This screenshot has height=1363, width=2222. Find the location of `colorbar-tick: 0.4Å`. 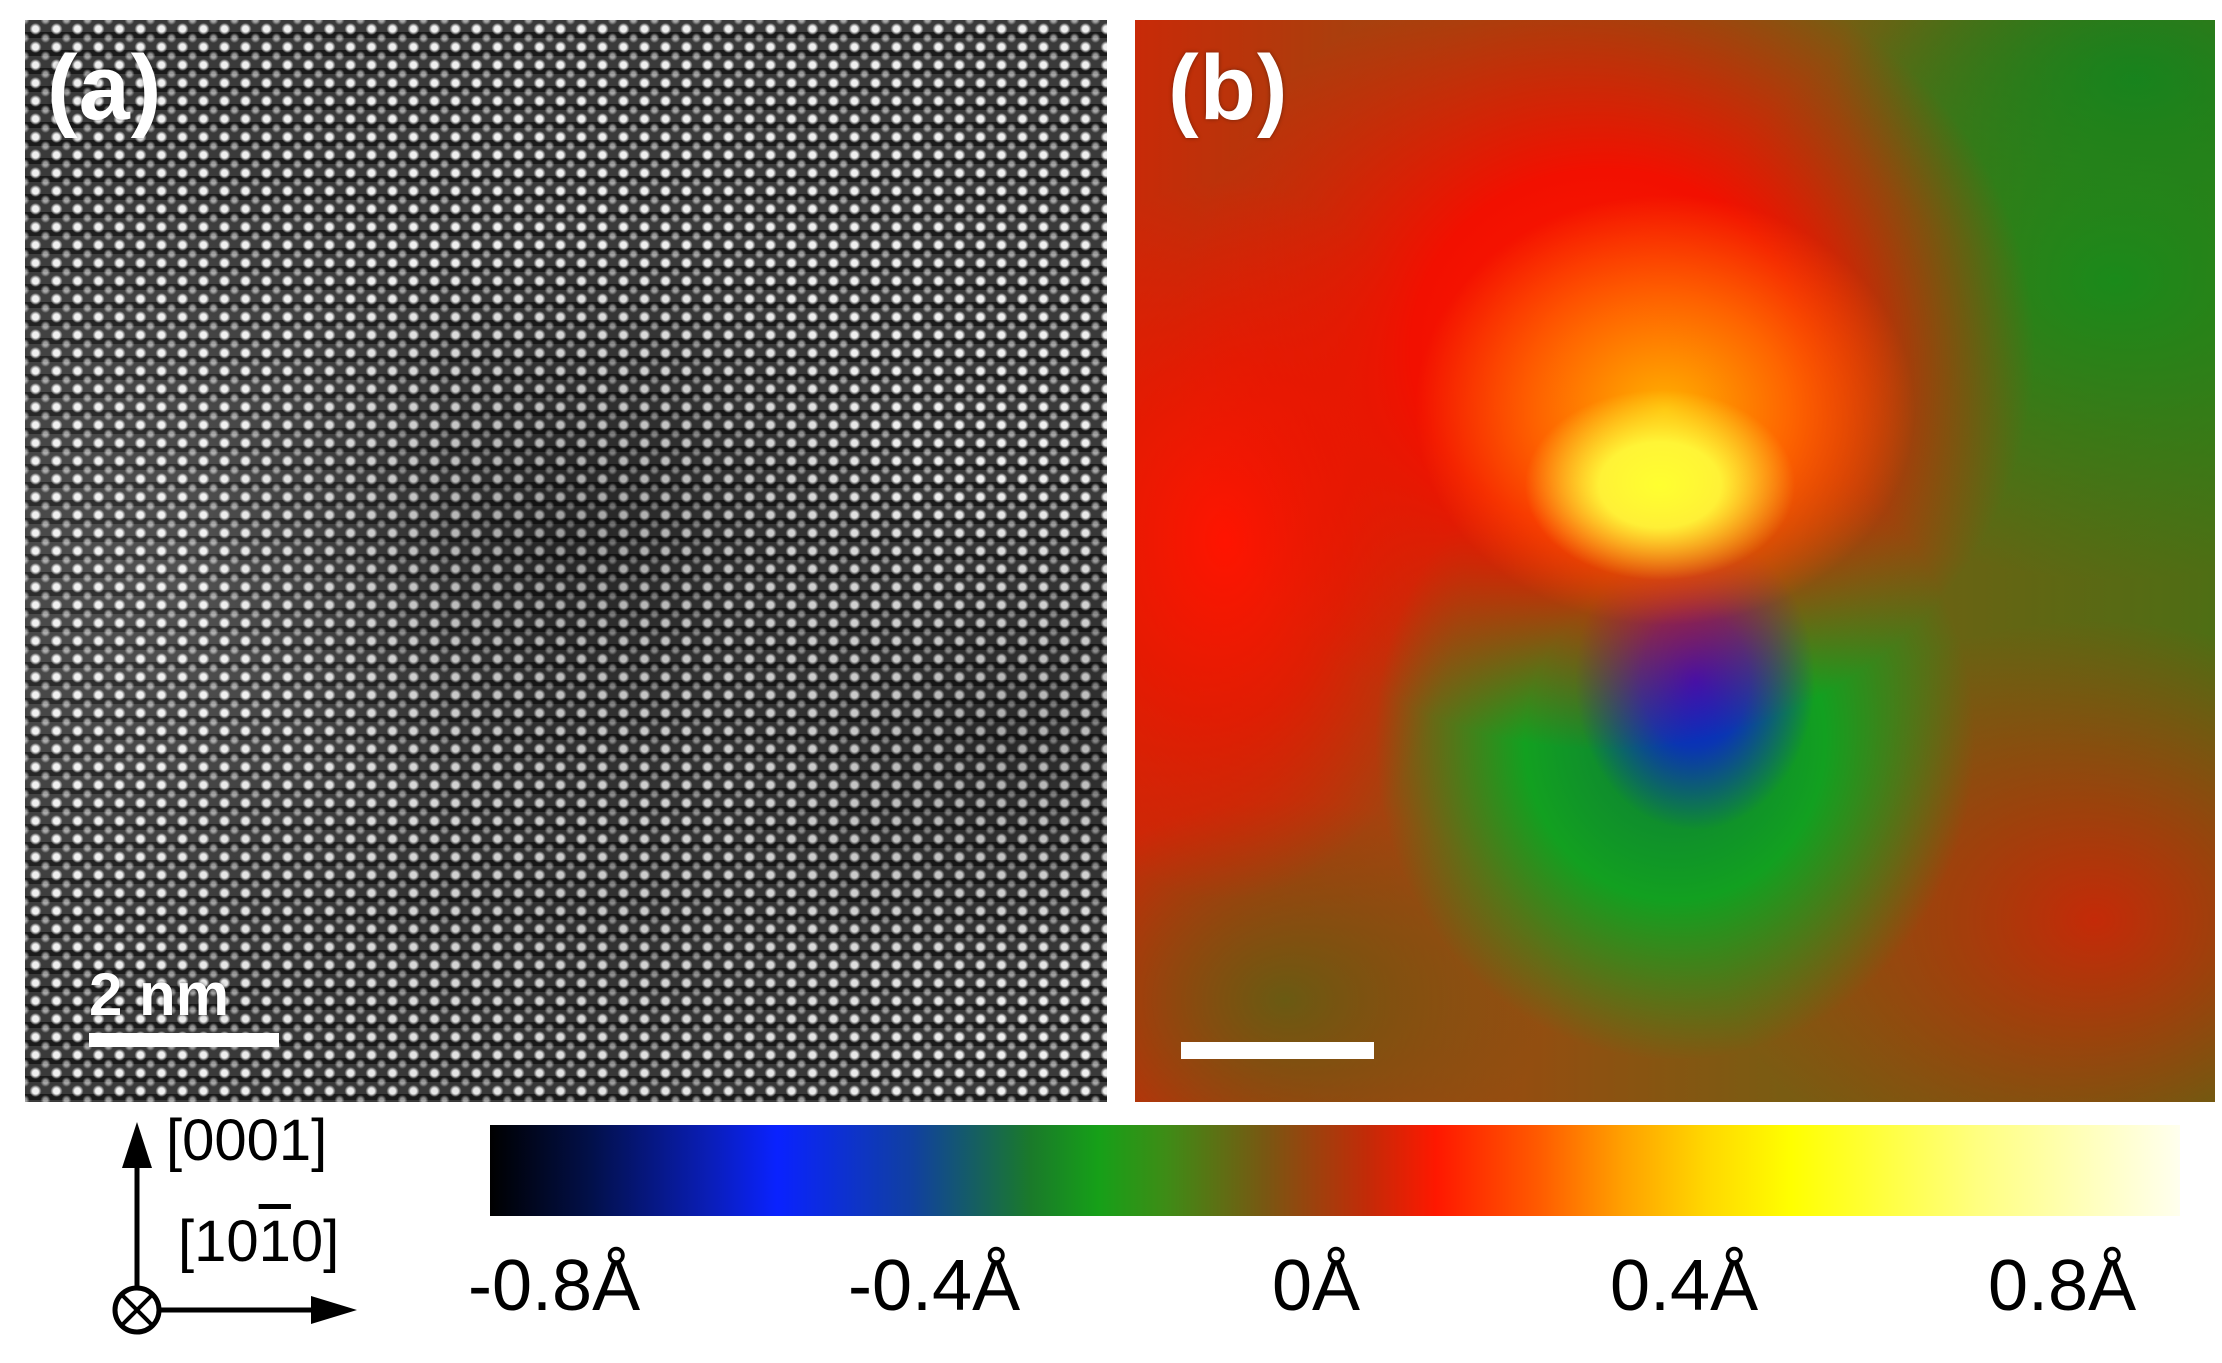

colorbar-tick: 0.4Å is located at coordinates (1684, 1286).